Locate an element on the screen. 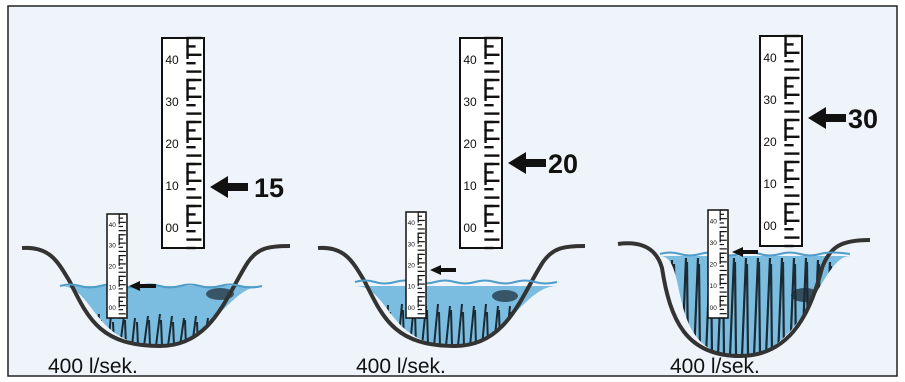 This screenshot has height=382, width=905. gauge-scale-label: 10 is located at coordinates (172, 186).